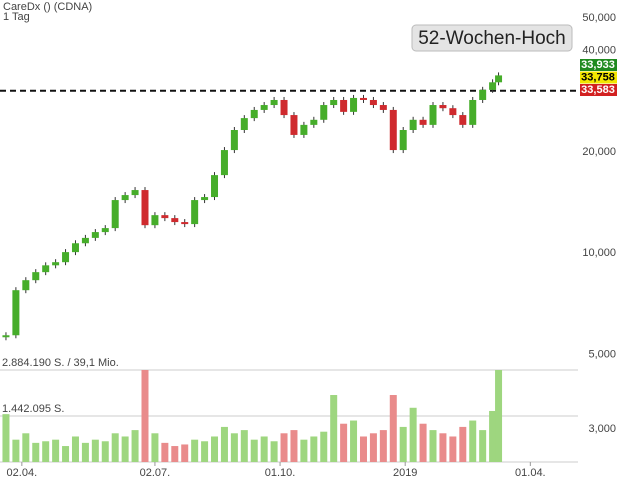  I want to click on annotation: 52-Wochen-Hoch, so click(492, 38).